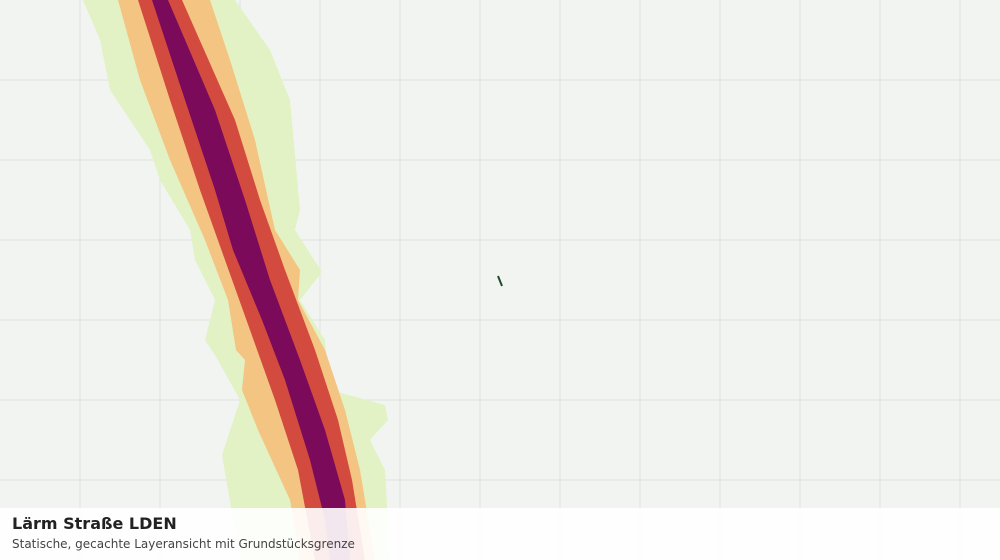 Image resolution: width=1000 pixels, height=560 pixels. What do you see at coordinates (94, 523) in the screenshot?
I see `layer-title: Lärm Straße LDEN` at bounding box center [94, 523].